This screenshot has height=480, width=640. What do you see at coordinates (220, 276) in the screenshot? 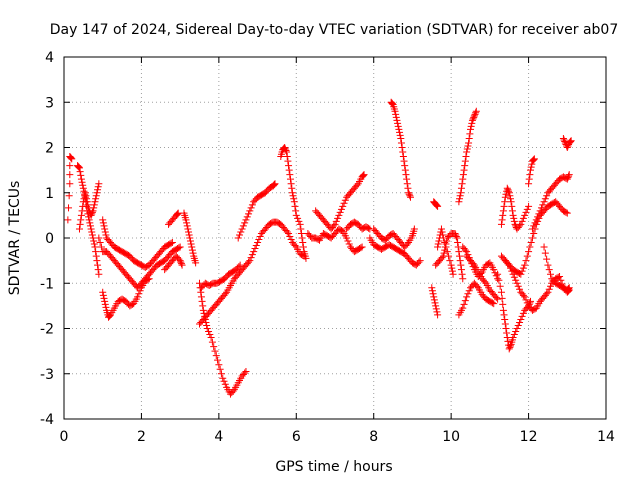
I see `data-series-arc12` at bounding box center [220, 276].